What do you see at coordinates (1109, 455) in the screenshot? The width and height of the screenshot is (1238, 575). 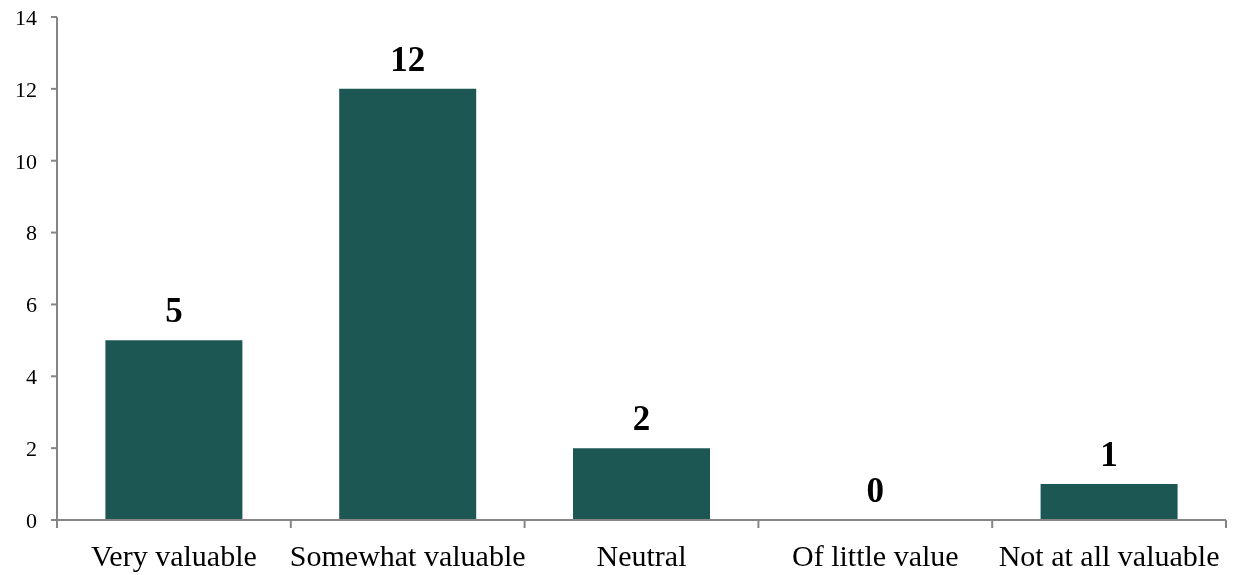 I see `data-label: 1` at bounding box center [1109, 455].